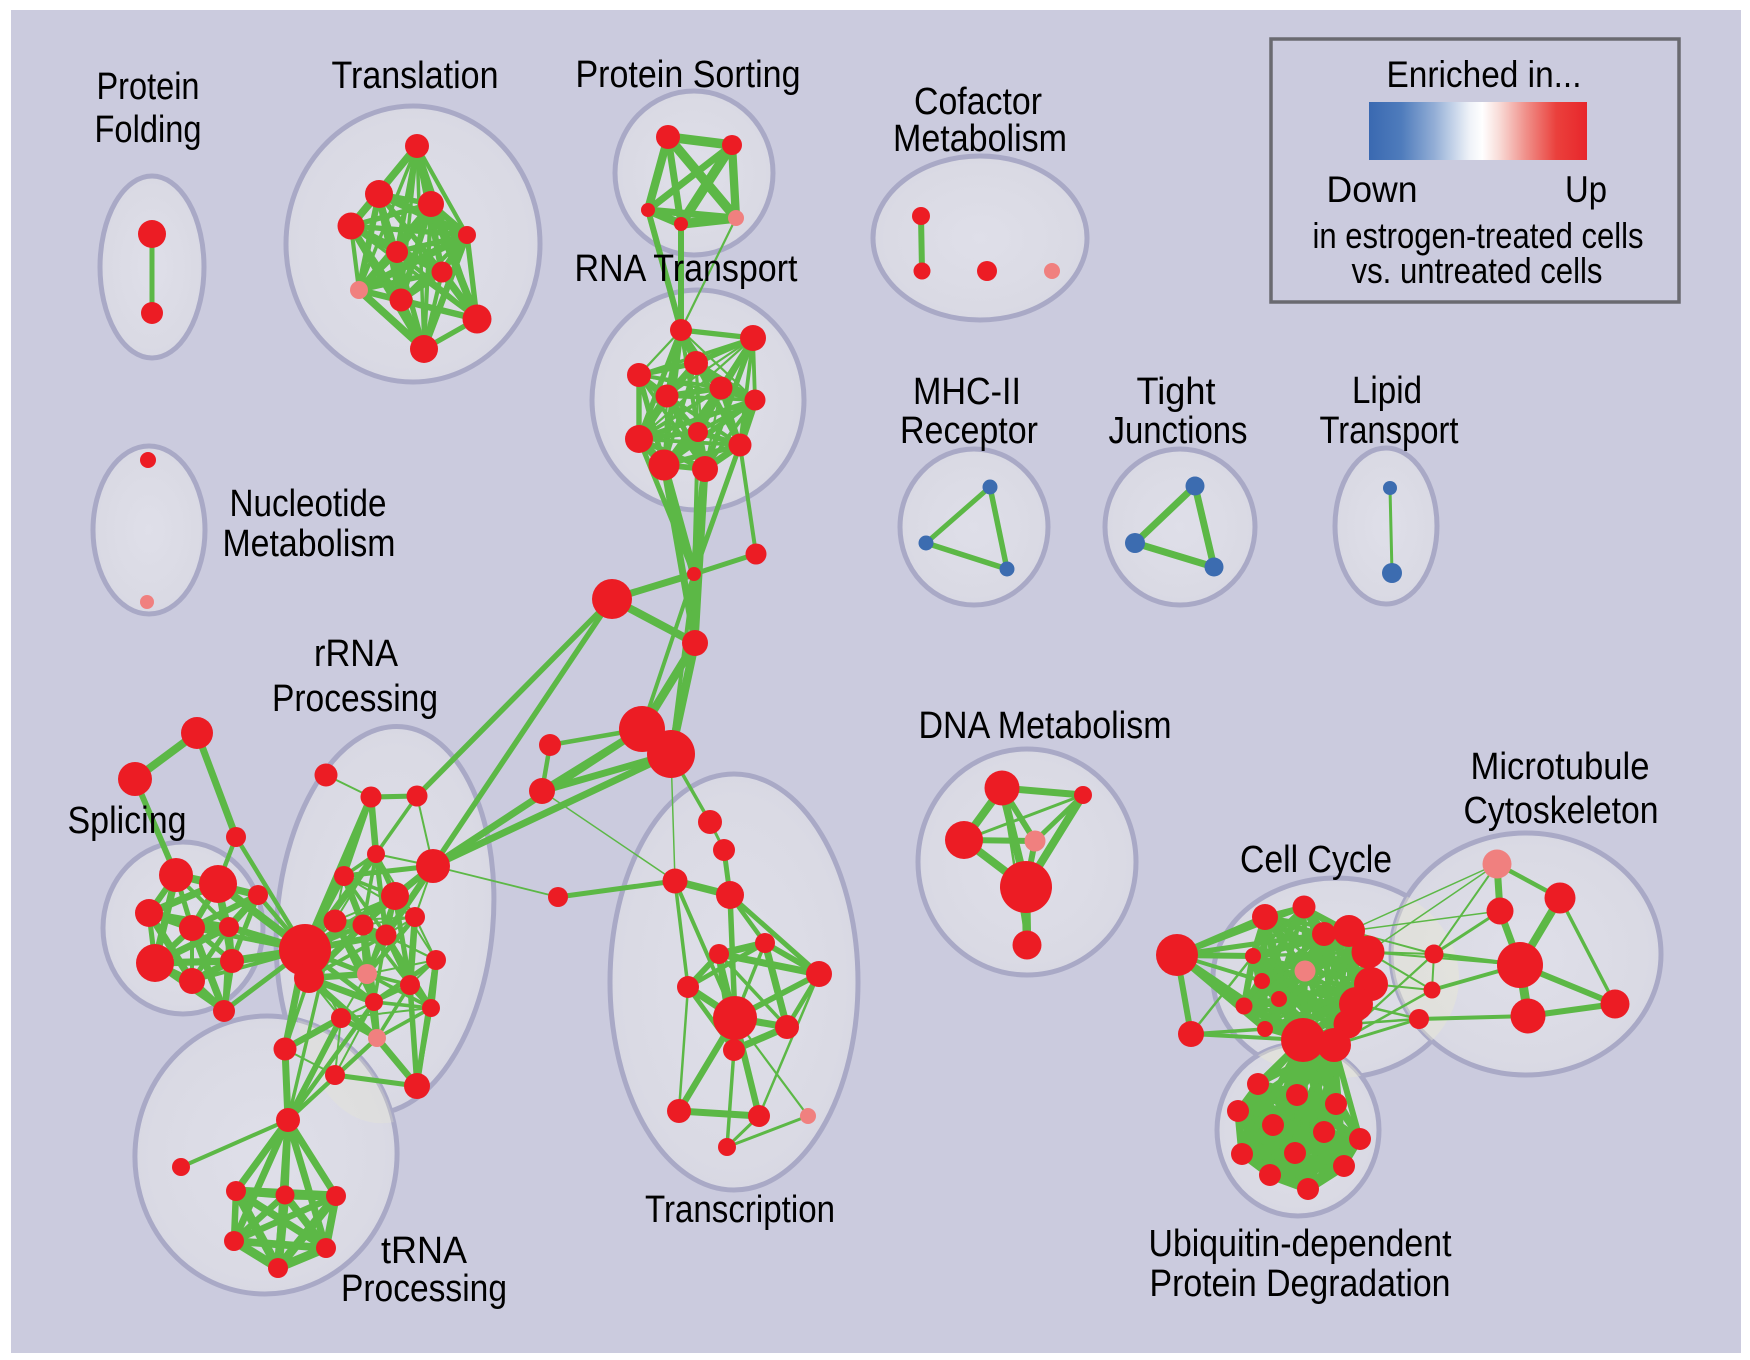  What do you see at coordinates (1300, 1284) in the screenshot?
I see `svg-text: Protein Degradation` at bounding box center [1300, 1284].